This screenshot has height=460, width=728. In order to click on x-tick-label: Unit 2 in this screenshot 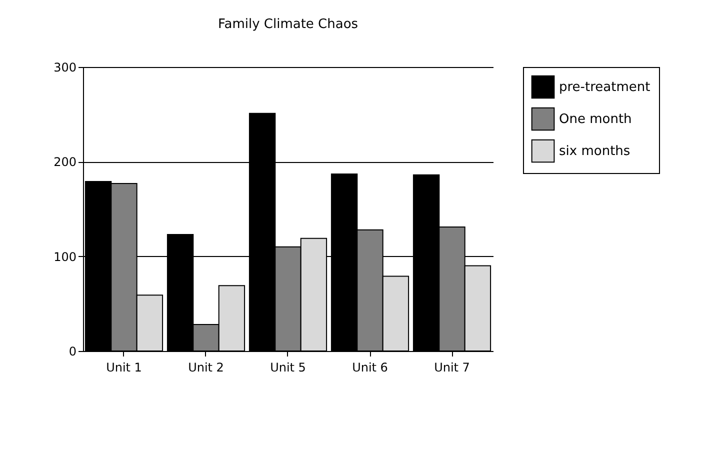, I will do `click(206, 367)`.